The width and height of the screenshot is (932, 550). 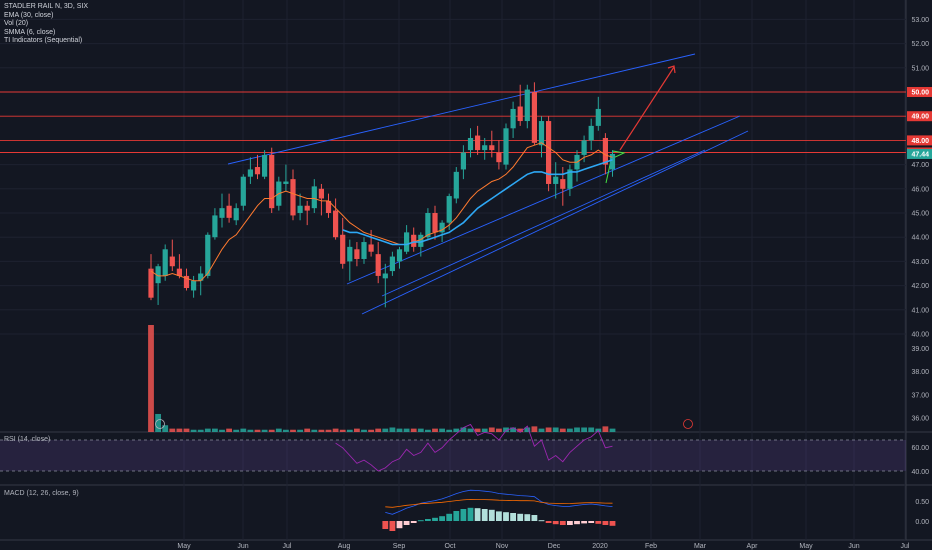 I want to click on price-tick-label: 42.00, so click(x=920, y=286).